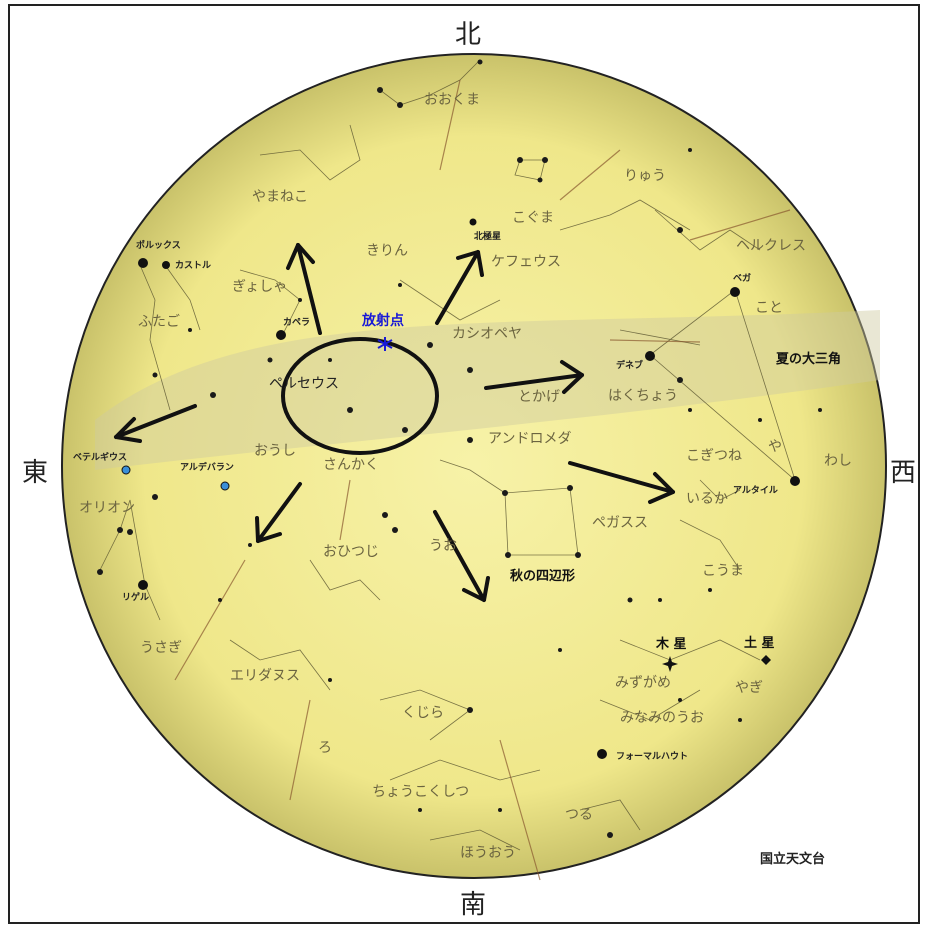 This screenshot has height=930, width=930. Describe the element at coordinates (621, 477) in the screenshot. I see `arrow-west-lower` at that location.